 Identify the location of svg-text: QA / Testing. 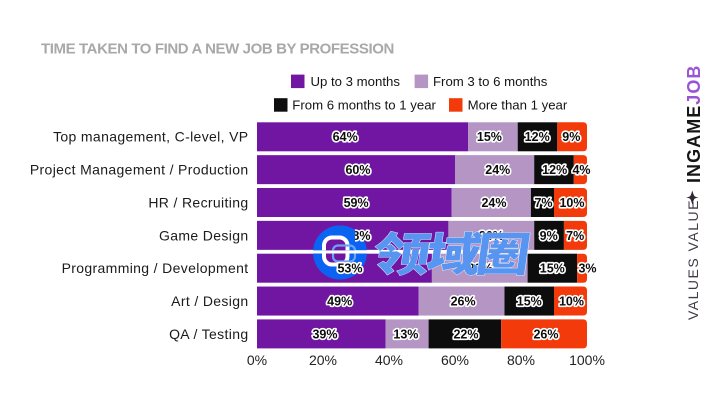
(208, 334).